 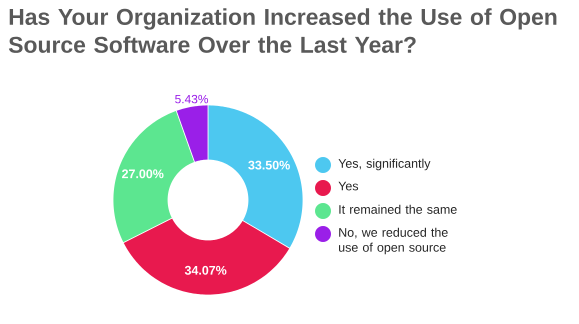 What do you see at coordinates (398, 209) in the screenshot?
I see `legend-label: It remained the same` at bounding box center [398, 209].